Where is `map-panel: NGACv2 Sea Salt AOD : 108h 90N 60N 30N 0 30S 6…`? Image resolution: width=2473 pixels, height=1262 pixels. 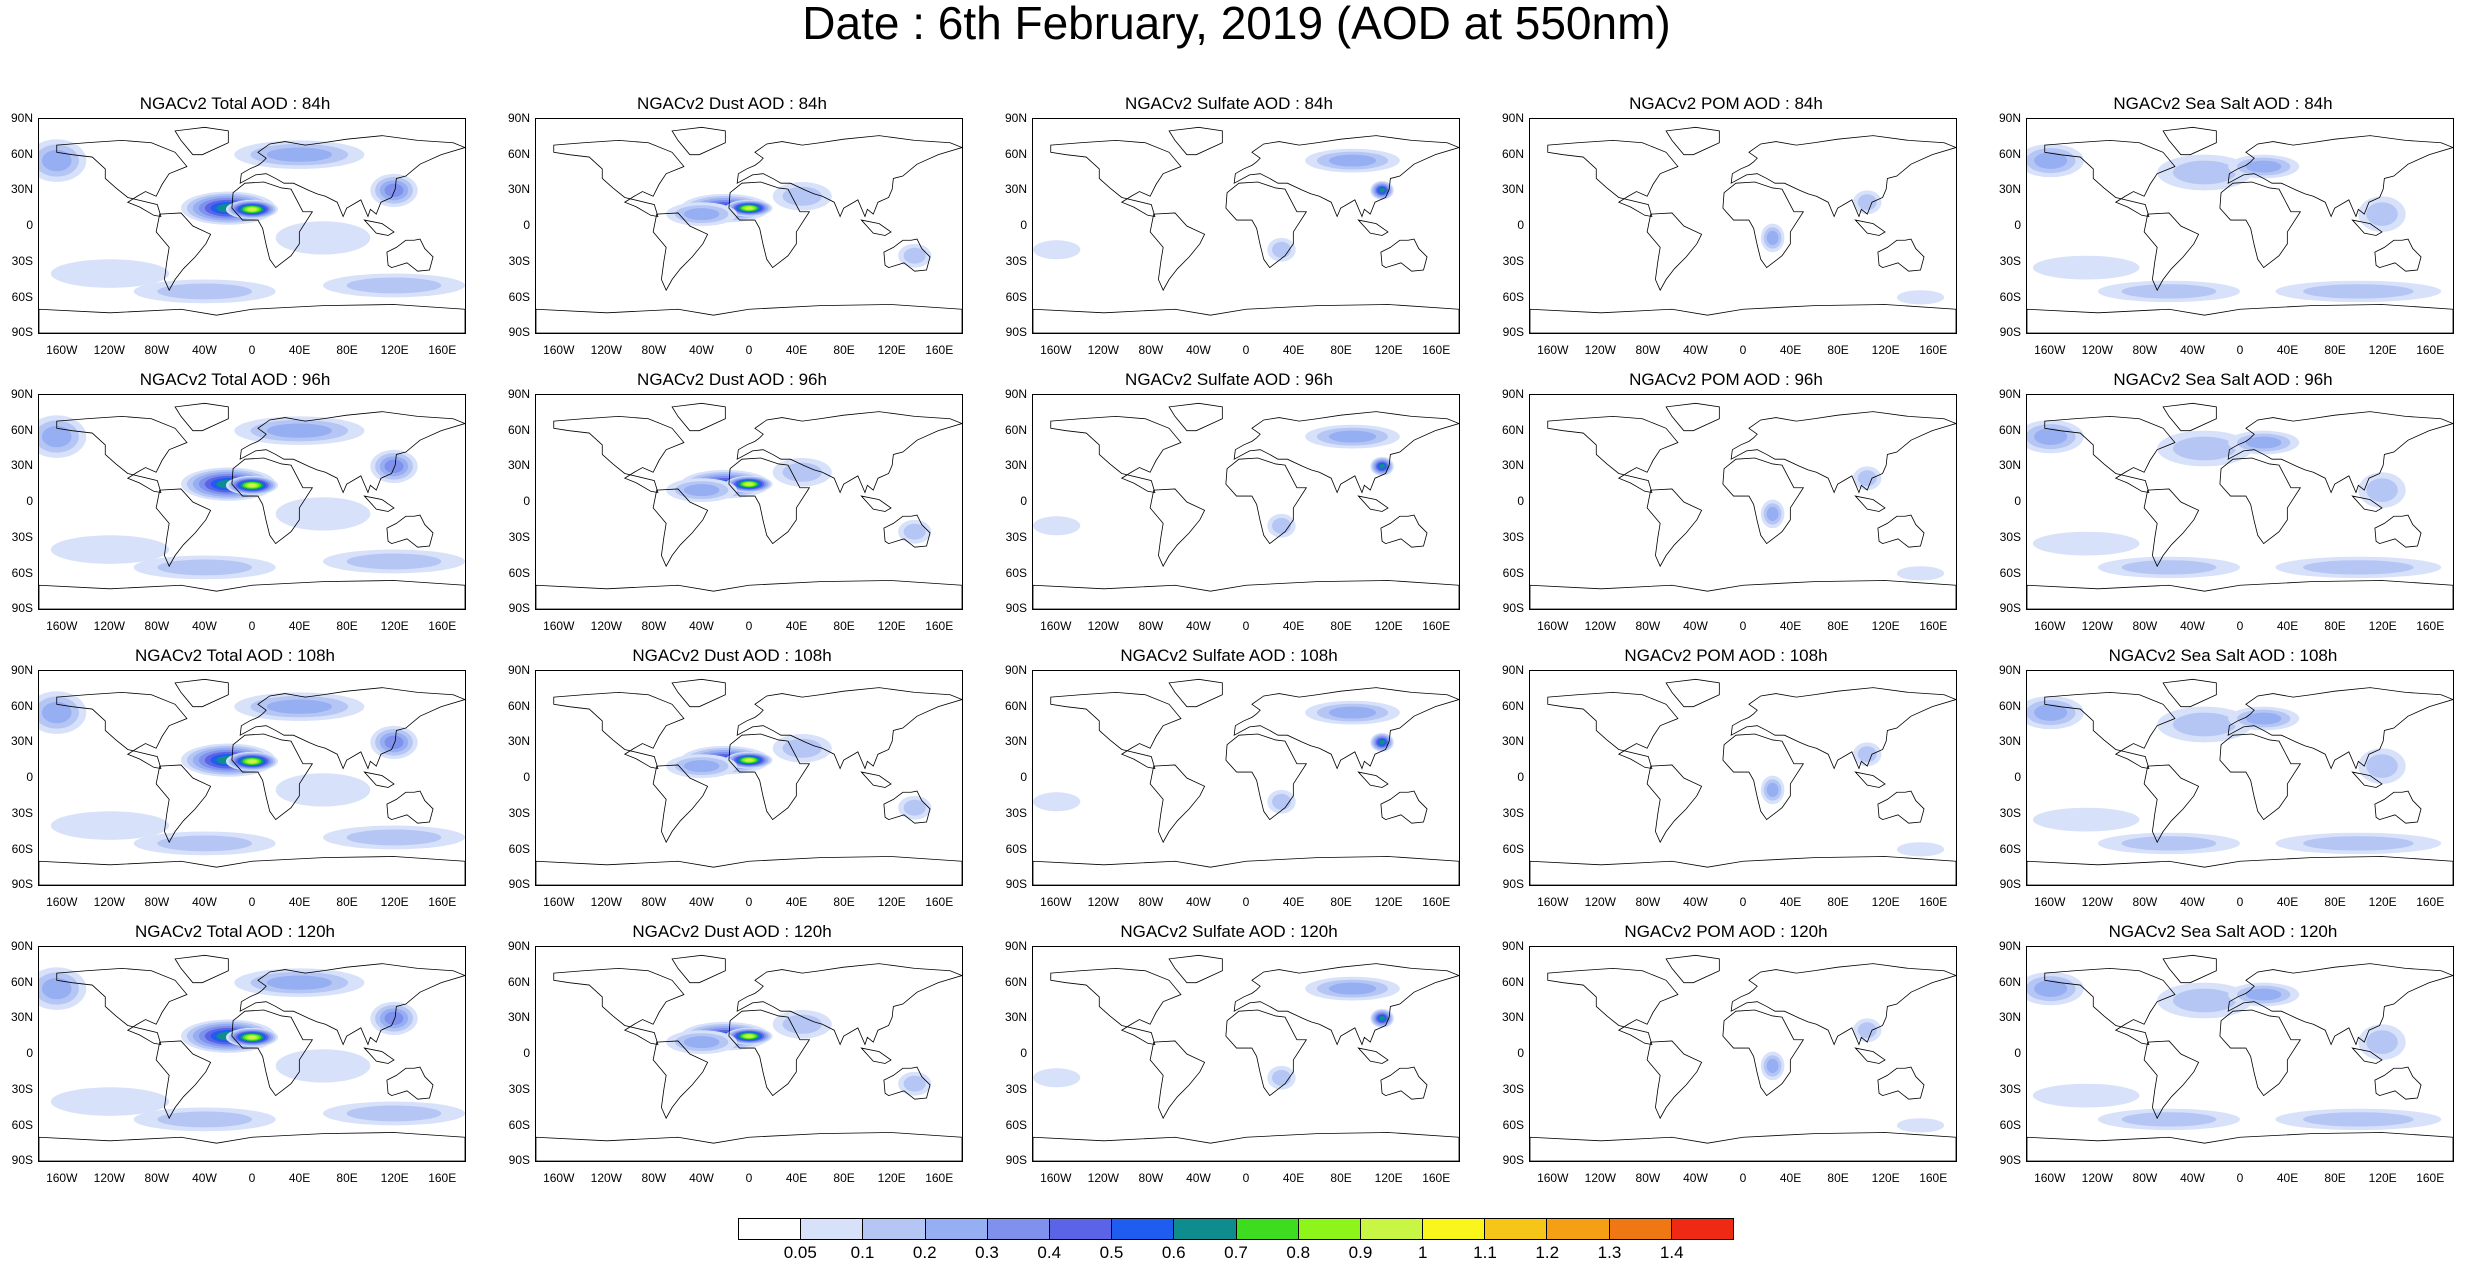
map-panel: NGACv2 Sea Salt AOD : 108h 90N 60N 30N 0 30S 6… is located at coordinates (2223, 778).